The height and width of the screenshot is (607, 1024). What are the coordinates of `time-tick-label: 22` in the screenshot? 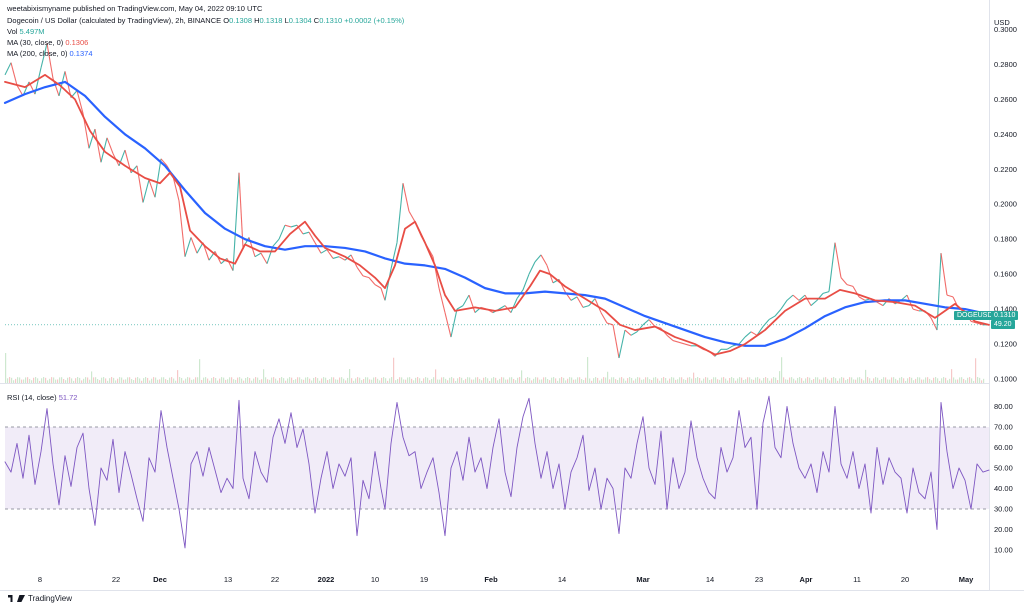 It's located at (275, 579).